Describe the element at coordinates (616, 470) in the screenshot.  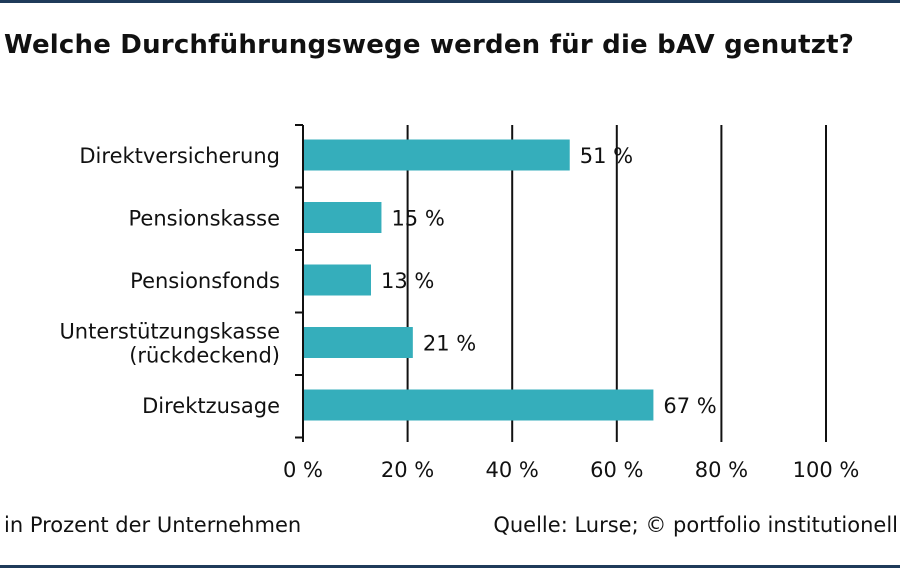
I see `x-tick-label-60: 60 %` at that location.